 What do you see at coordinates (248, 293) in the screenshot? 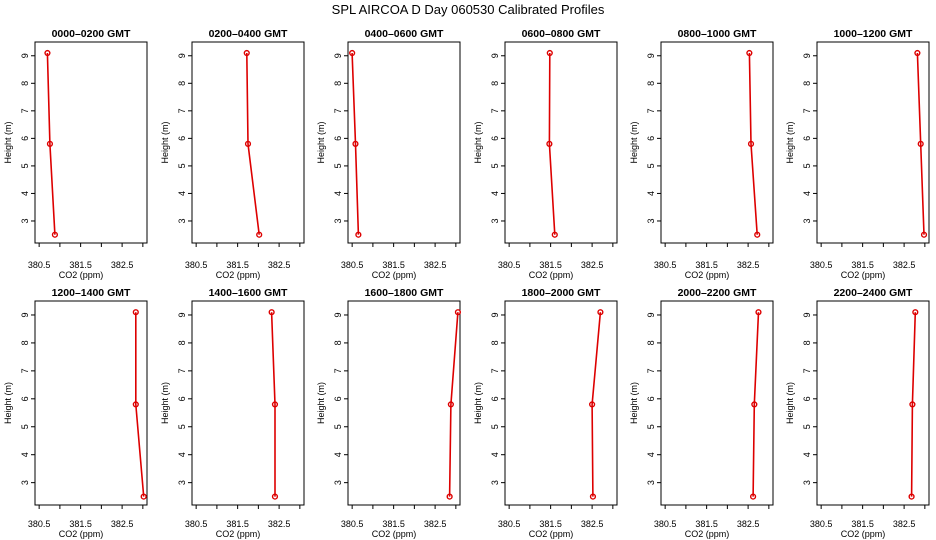
I see `panel-title: 1400–1600 GMT` at bounding box center [248, 293].